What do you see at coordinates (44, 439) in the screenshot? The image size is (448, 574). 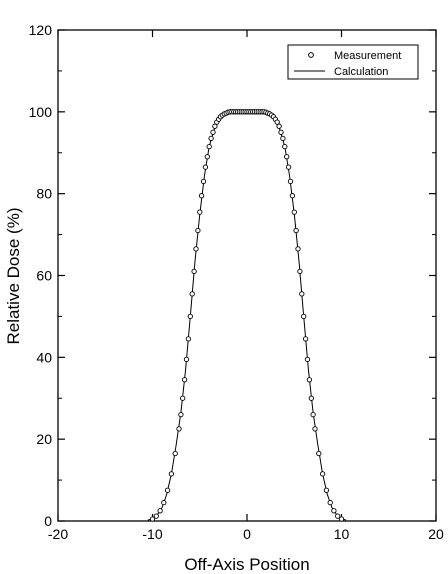 I see `y-tick-label: 20` at bounding box center [44, 439].